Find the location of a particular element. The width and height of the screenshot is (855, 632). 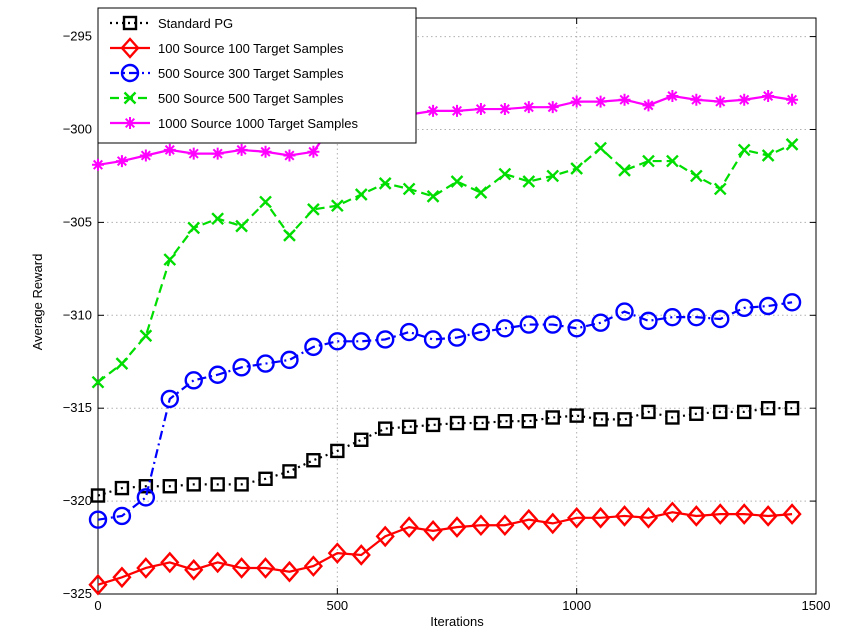

legend-item: Standard PG is located at coordinates (171, 23).